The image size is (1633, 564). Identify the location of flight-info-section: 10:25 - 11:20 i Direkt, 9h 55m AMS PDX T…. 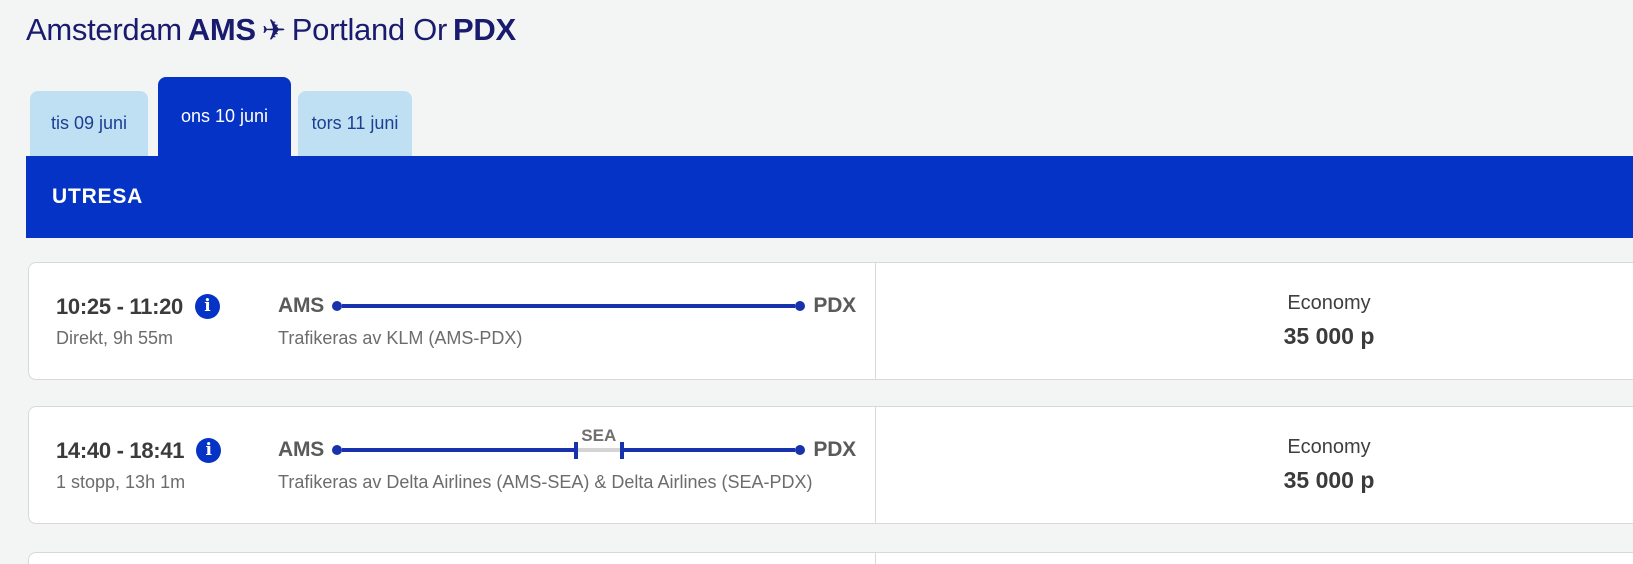
(452, 321).